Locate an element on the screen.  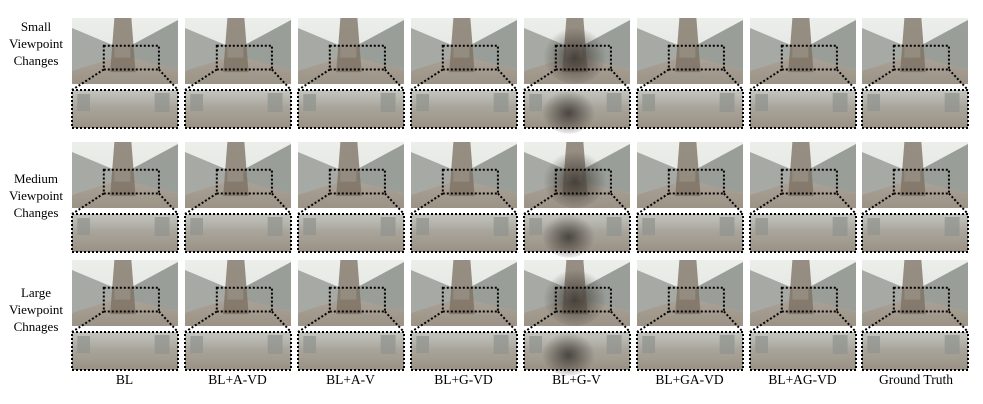
scene-image-large-bl-a-vd is located at coordinates (238, 315).